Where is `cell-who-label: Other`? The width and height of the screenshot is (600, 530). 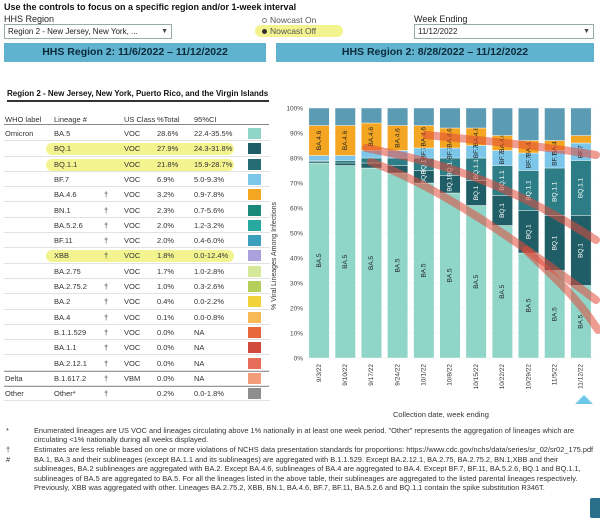 cell-who-label: Other is located at coordinates (14, 394).